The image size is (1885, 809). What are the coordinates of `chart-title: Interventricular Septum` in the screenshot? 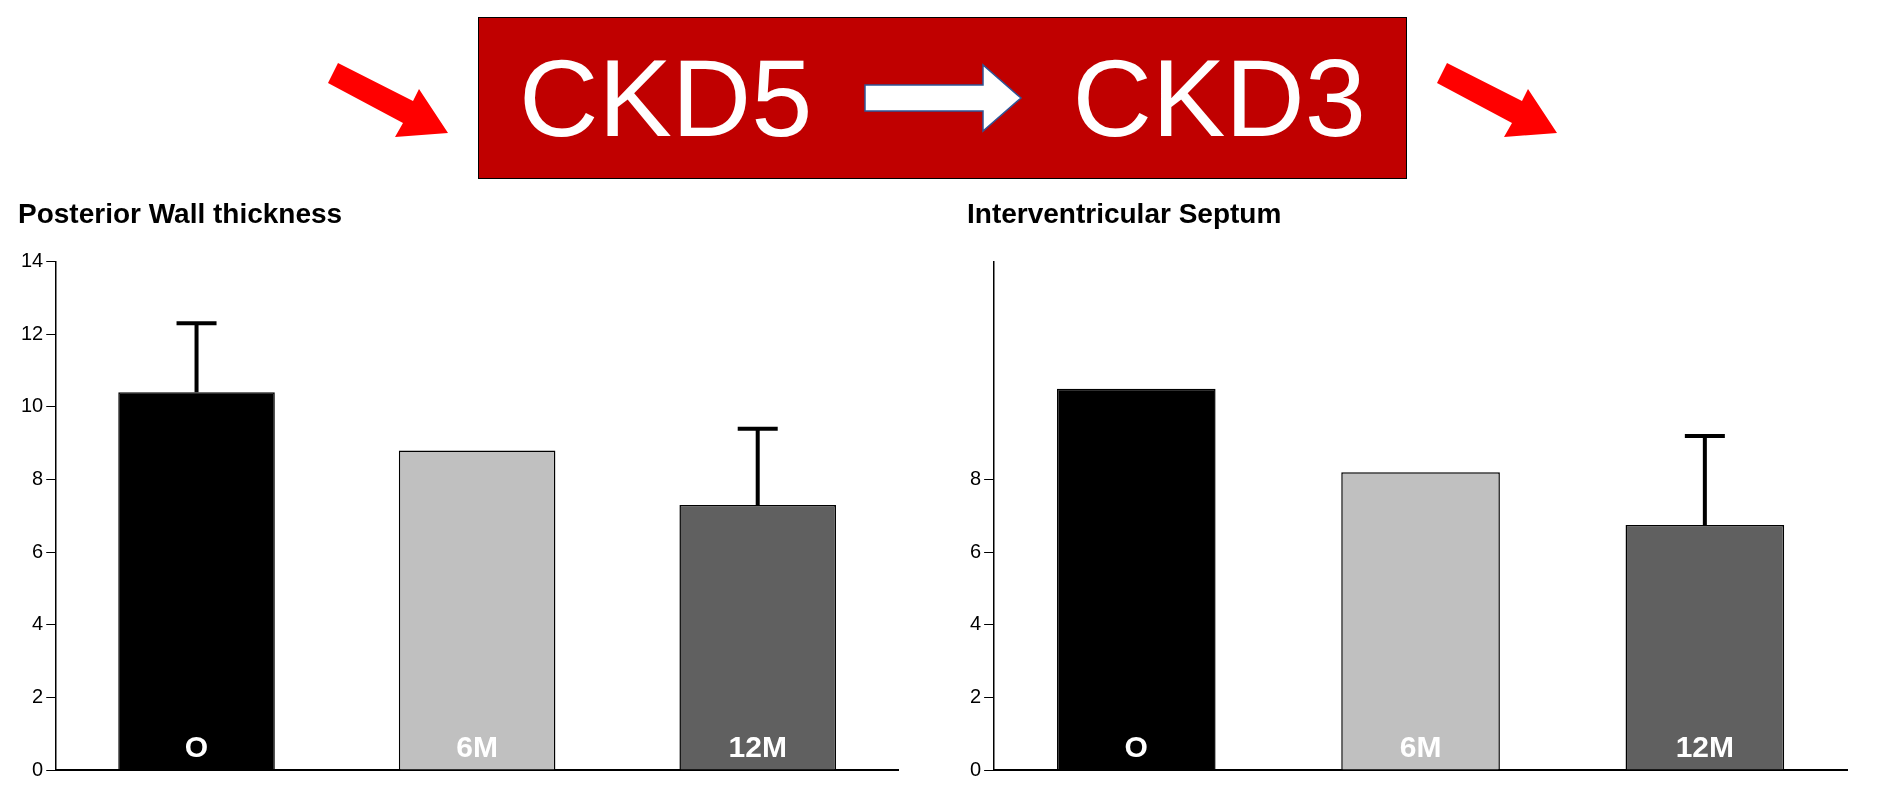 It's located at (1124, 213).